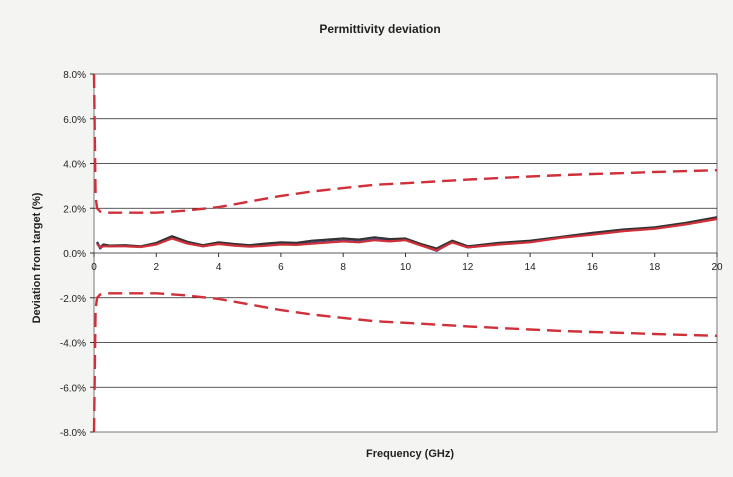  I want to click on y-tick-label: -8.0%, so click(73, 433).